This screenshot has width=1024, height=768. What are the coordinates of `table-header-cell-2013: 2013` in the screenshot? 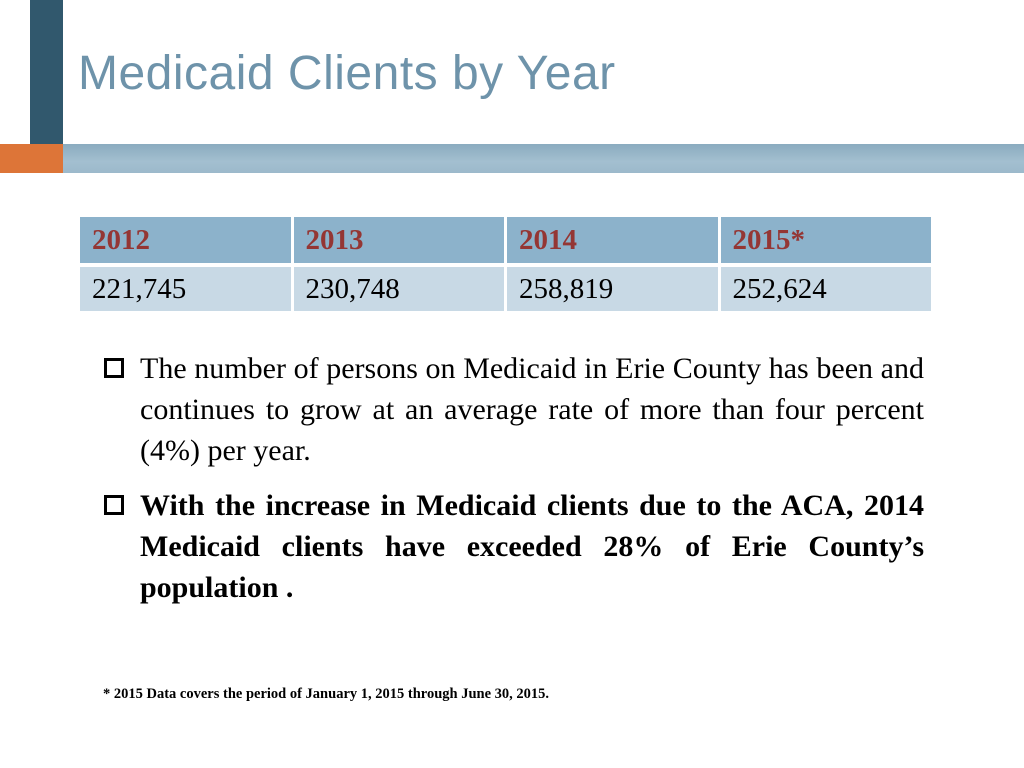 It's located at (398, 240).